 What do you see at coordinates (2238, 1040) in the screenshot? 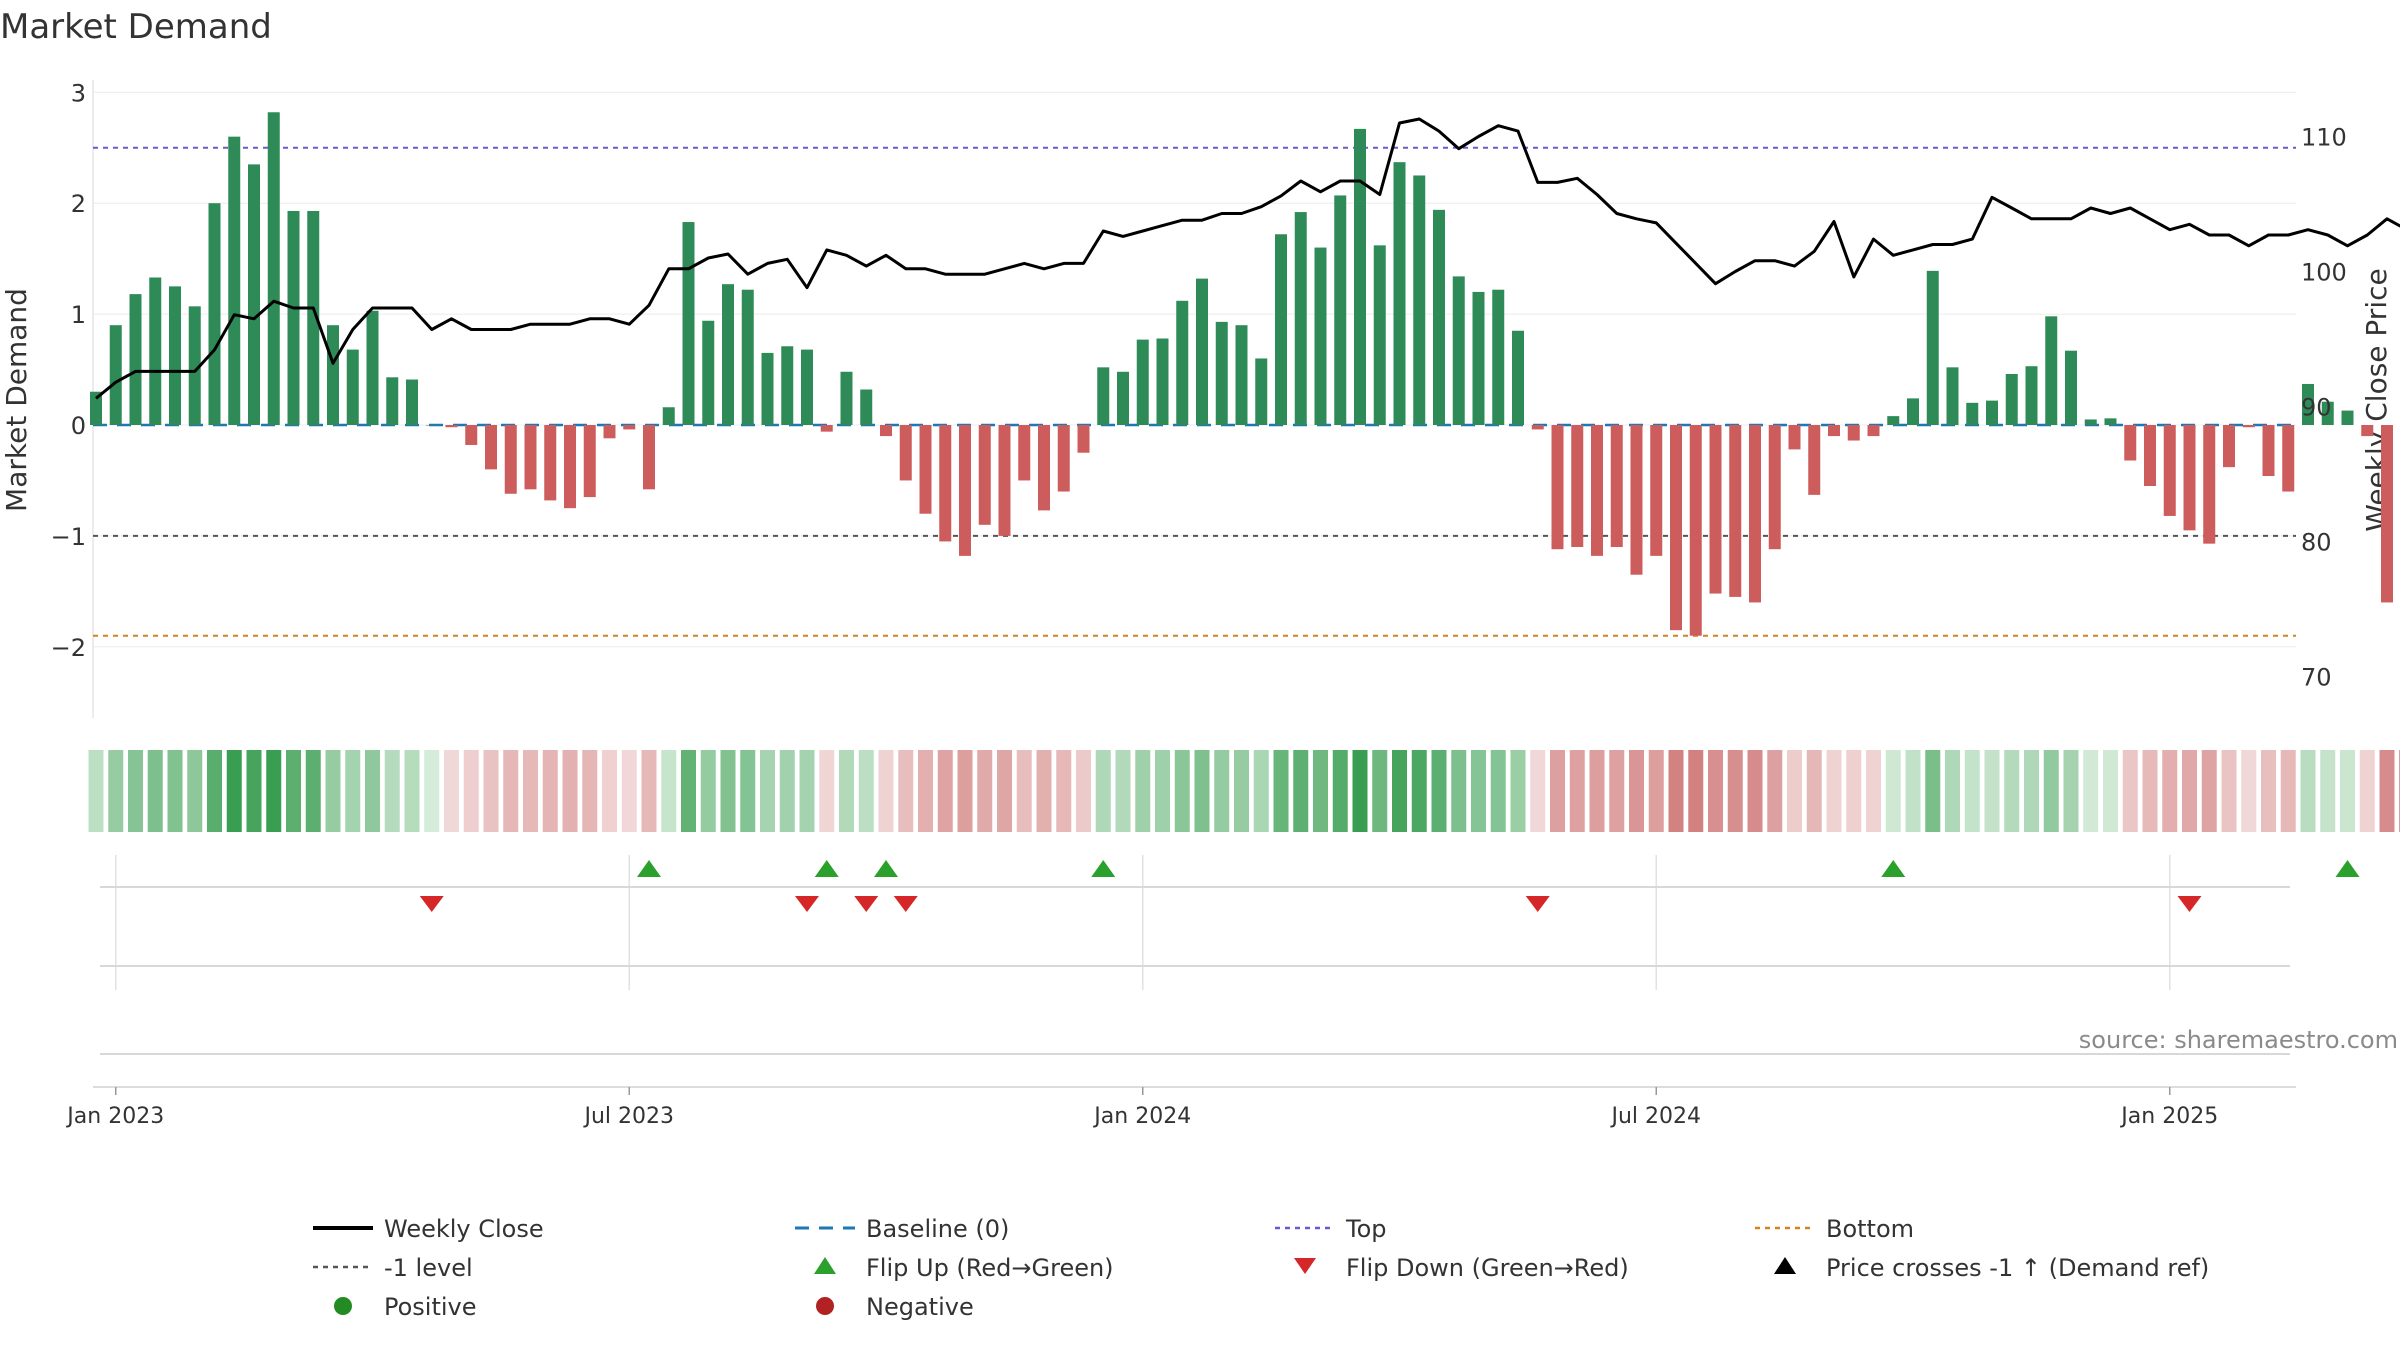
I see `source-note: source: sharemaestro.com` at bounding box center [2238, 1040].